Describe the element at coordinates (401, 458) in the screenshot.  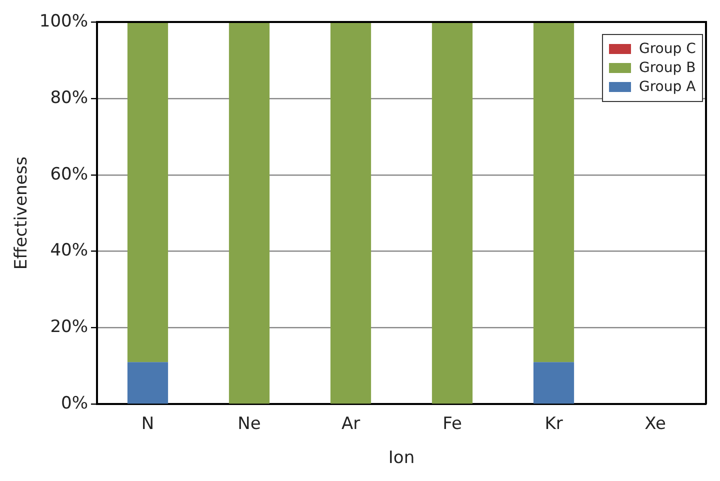
I see `x-axis-title: Ion` at that location.